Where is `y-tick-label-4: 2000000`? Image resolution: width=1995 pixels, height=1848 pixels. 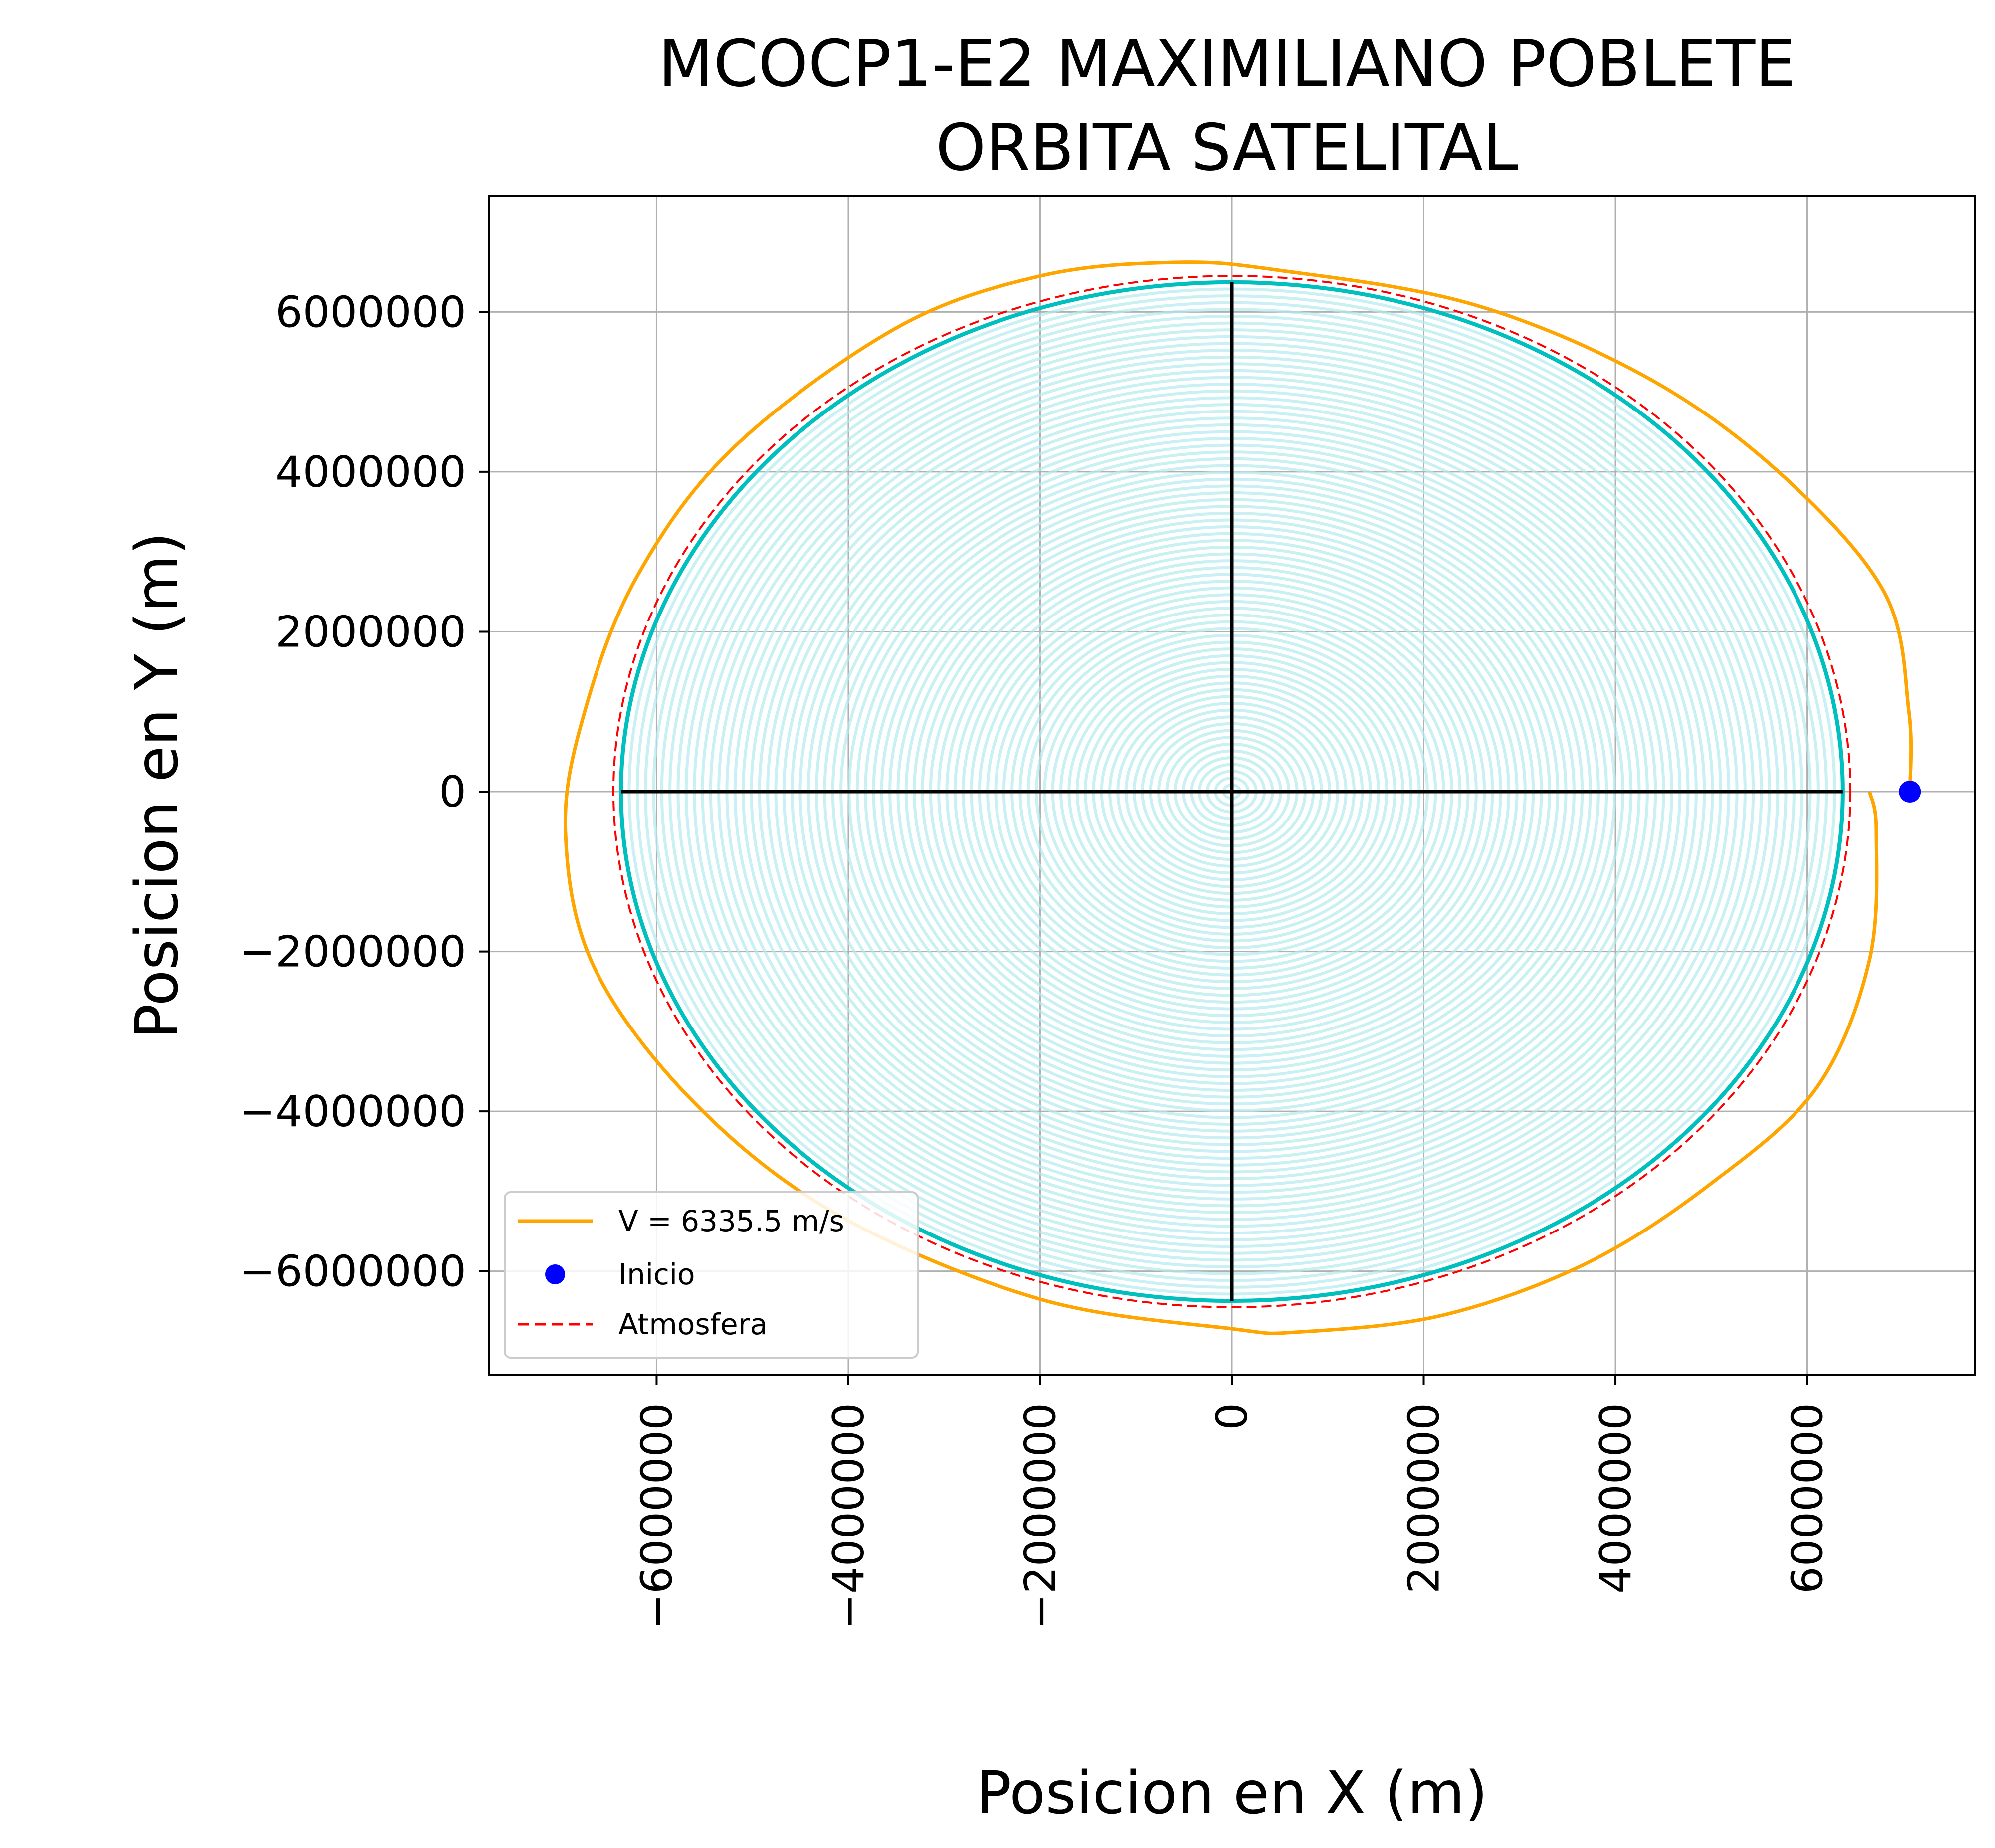 y-tick-label-4: 2000000 is located at coordinates (370, 632).